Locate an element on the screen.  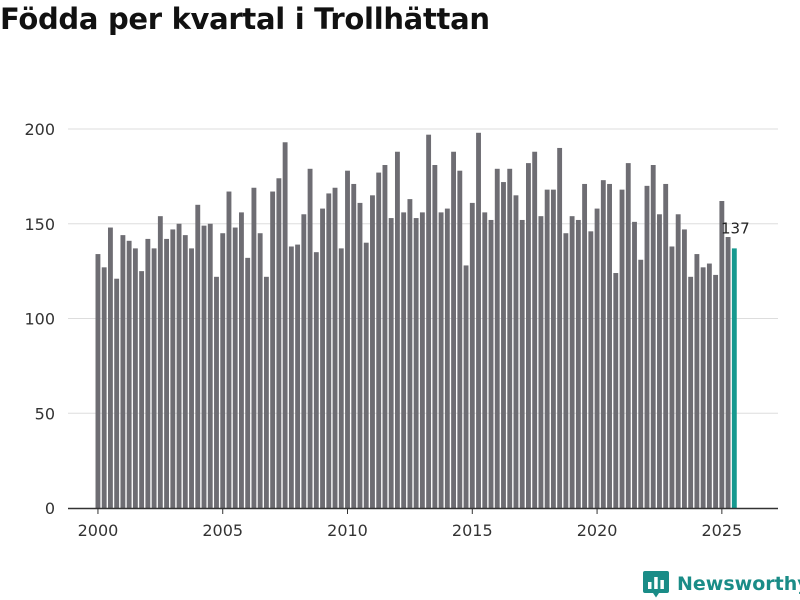
y-tick-label: 50 is located at coordinates (45, 413).